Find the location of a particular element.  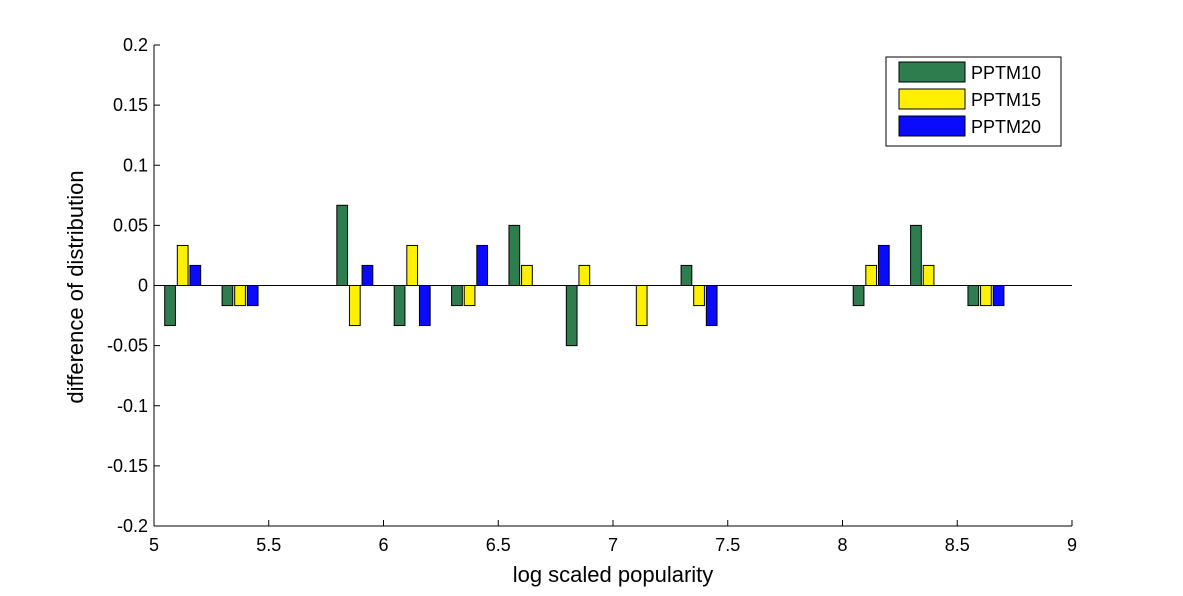

x-tick-label: 7.5 is located at coordinates (727, 545).